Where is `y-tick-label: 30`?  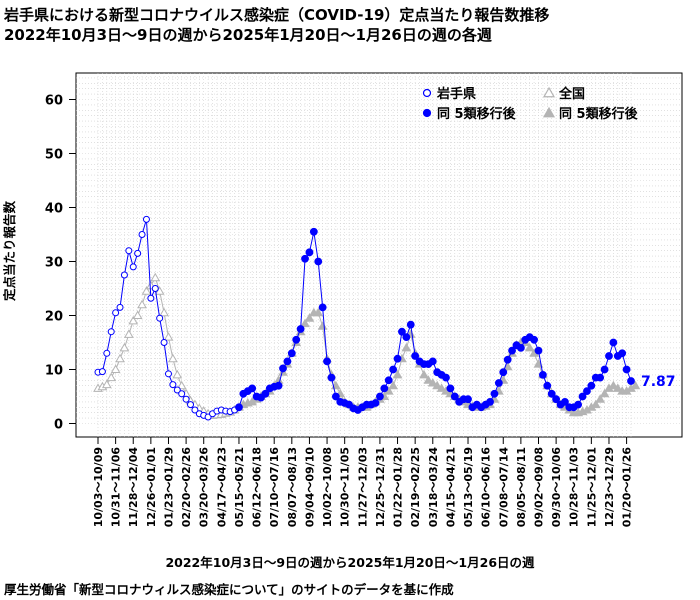
y-tick-label: 30 is located at coordinates (54, 263).